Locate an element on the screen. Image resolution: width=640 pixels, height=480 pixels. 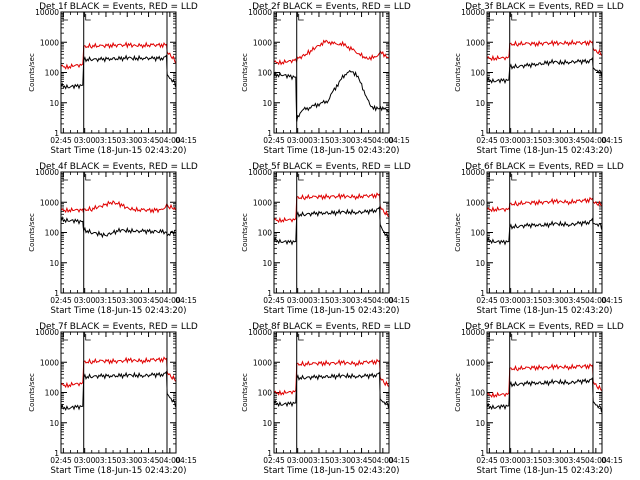
chart-title: Det 3f BLACK = Events, RED = LLD is located at coordinates (544, 7).